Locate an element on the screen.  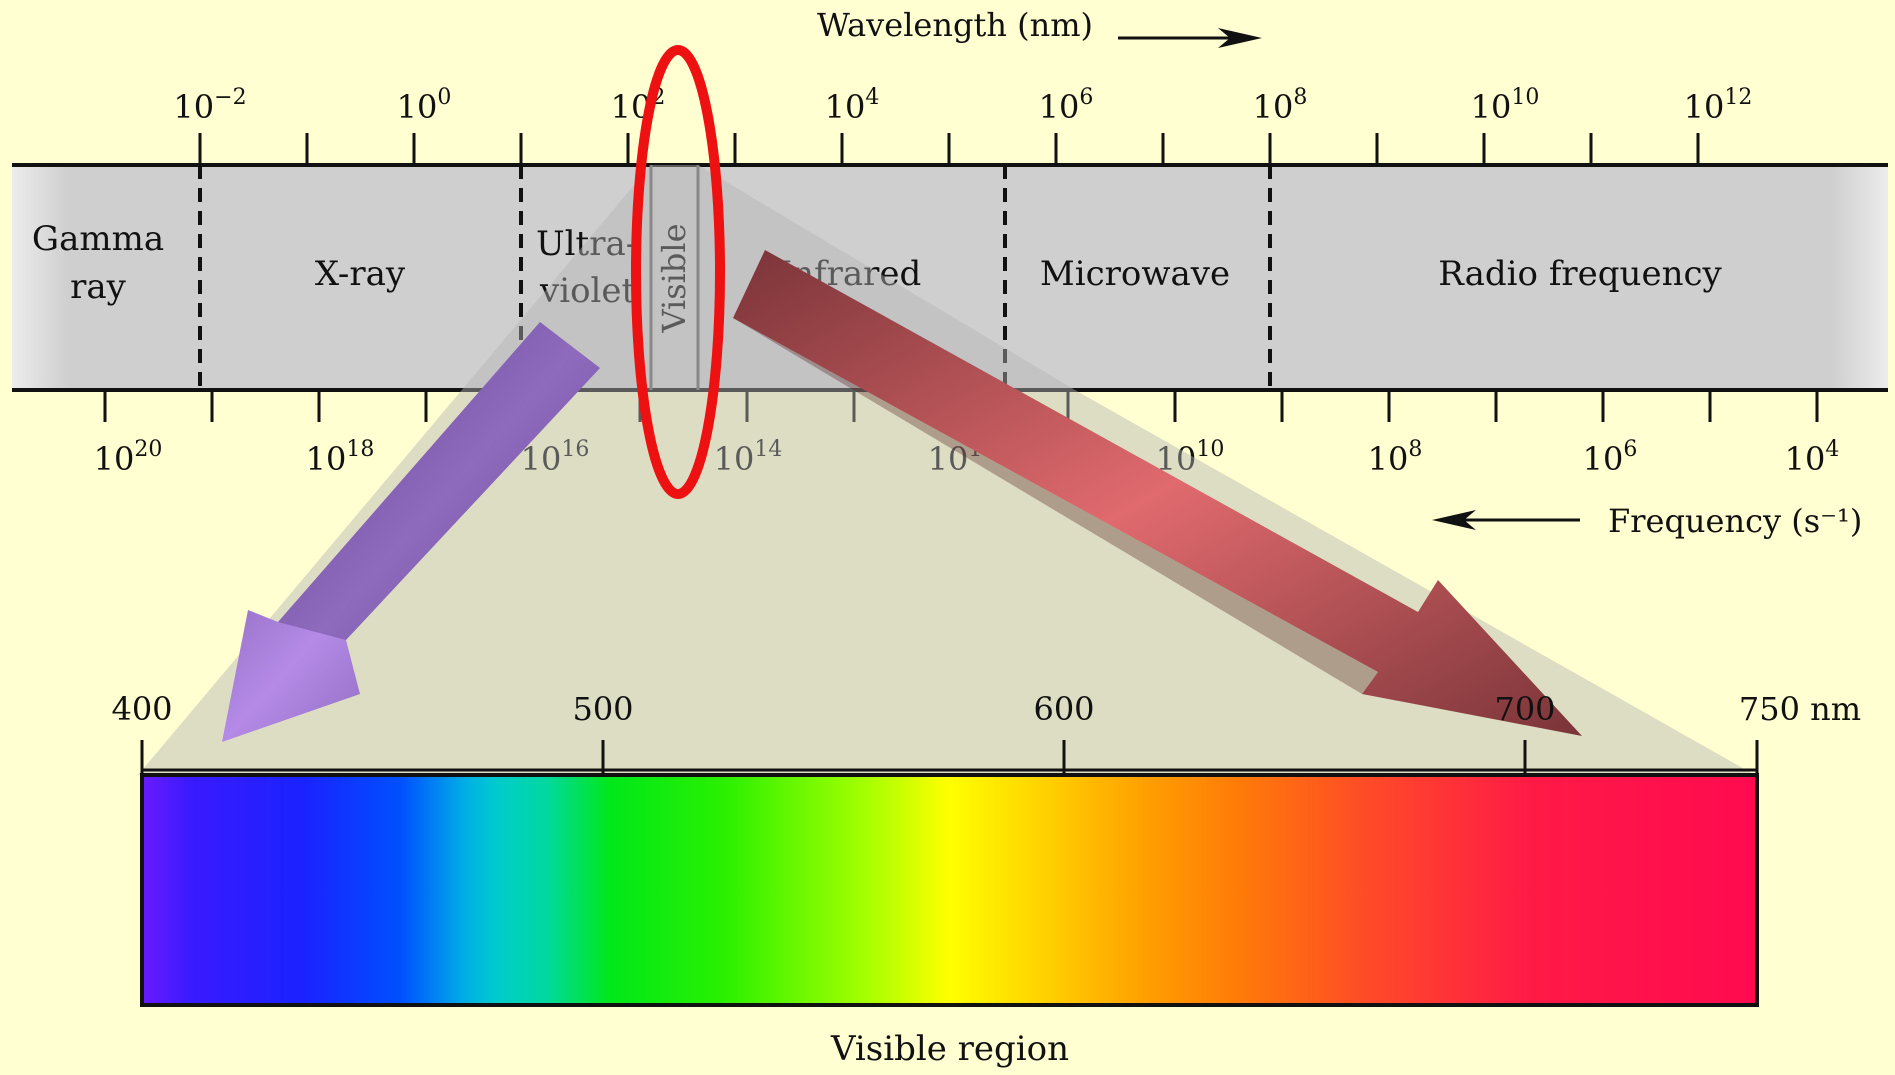
frequency-axis-label: Frequency (s⁻¹) is located at coordinates (1735, 521).